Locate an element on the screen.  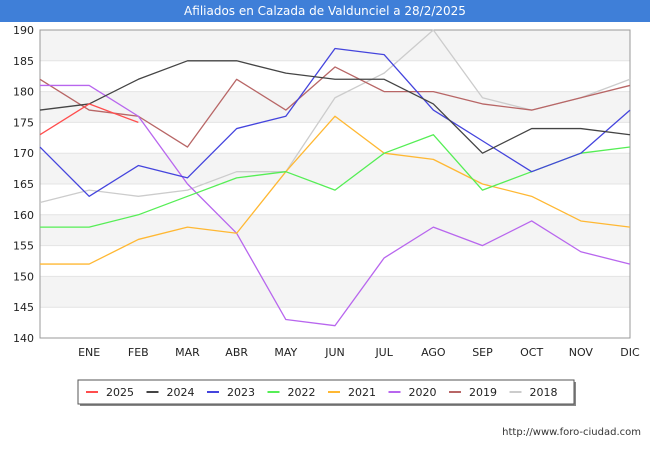
y-tick-label: 155 is located at coordinates (23, 246).